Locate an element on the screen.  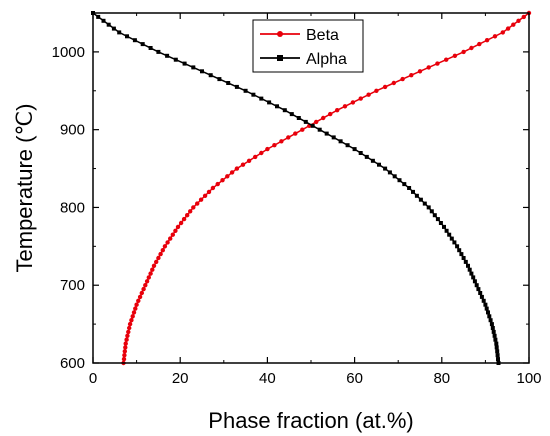
x-tick-label: 100 is located at coordinates (528, 378).